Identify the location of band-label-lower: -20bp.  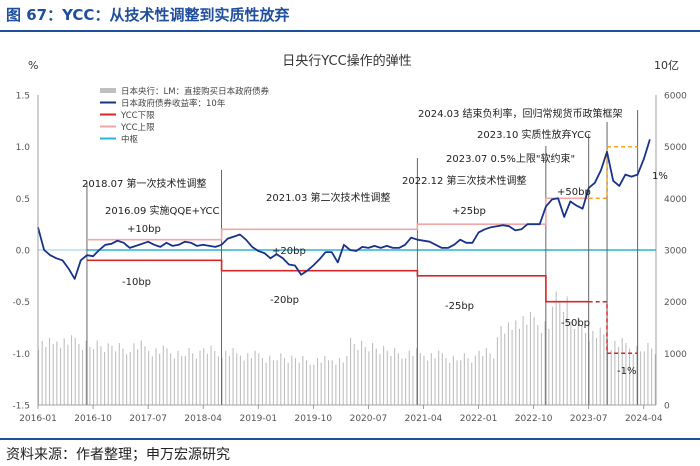
(284, 300).